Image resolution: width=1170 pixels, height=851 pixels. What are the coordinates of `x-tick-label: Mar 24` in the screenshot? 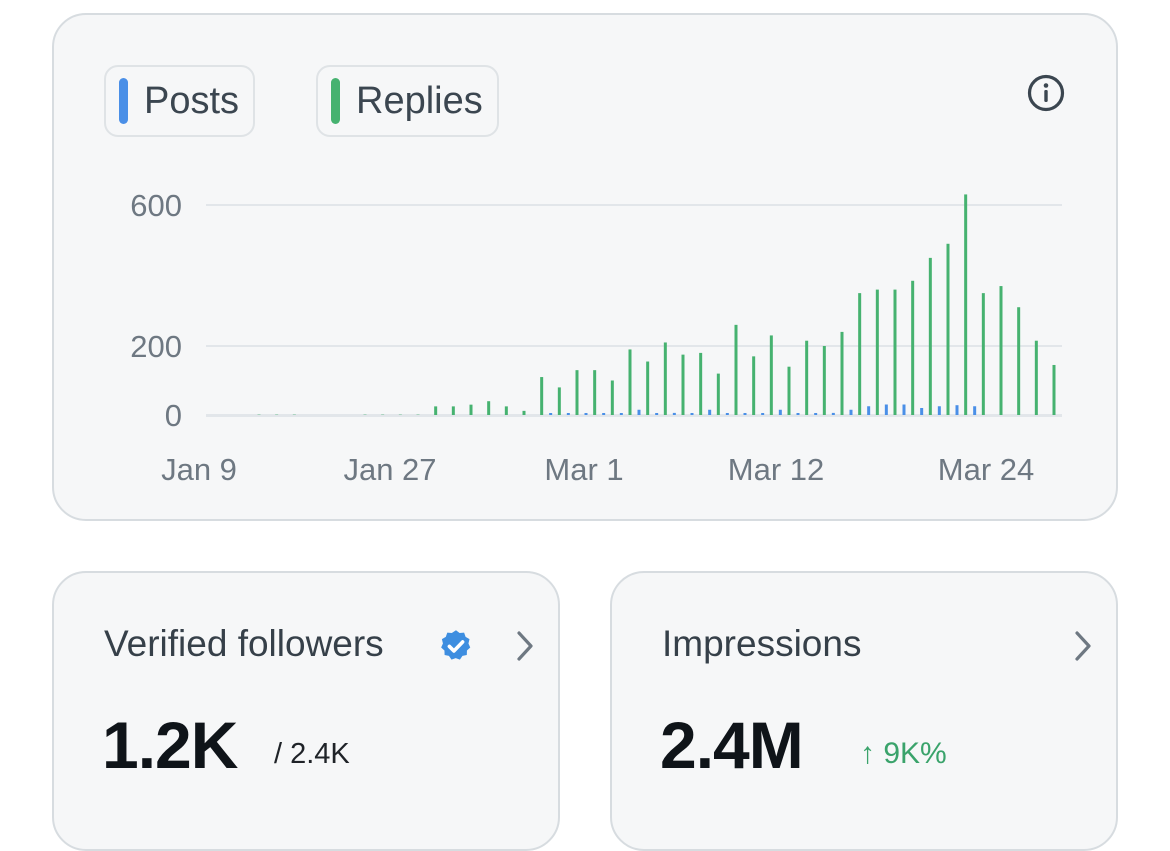 It's located at (986, 469).